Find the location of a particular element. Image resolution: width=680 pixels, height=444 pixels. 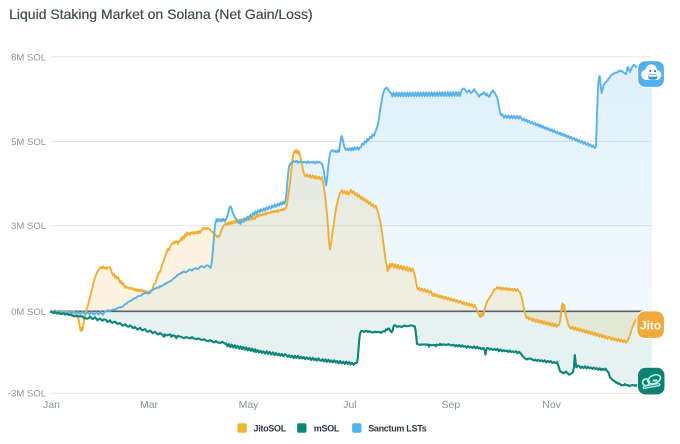

svg-text: Jito is located at coordinates (650, 325).